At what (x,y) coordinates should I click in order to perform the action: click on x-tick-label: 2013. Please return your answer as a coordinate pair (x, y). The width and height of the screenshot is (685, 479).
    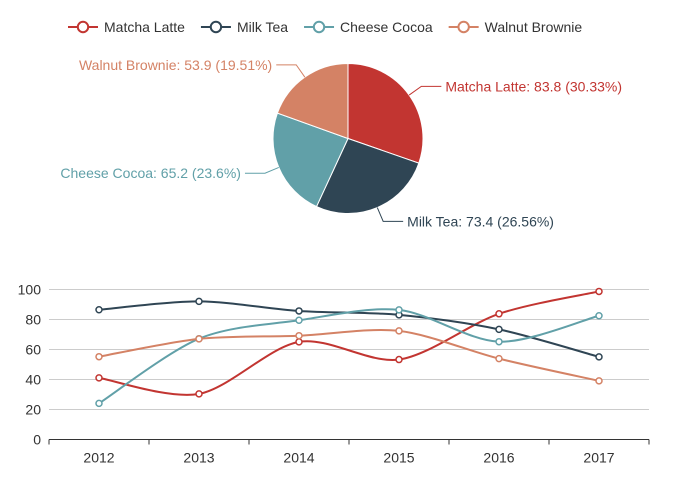
    Looking at the image, I should click on (198, 458).